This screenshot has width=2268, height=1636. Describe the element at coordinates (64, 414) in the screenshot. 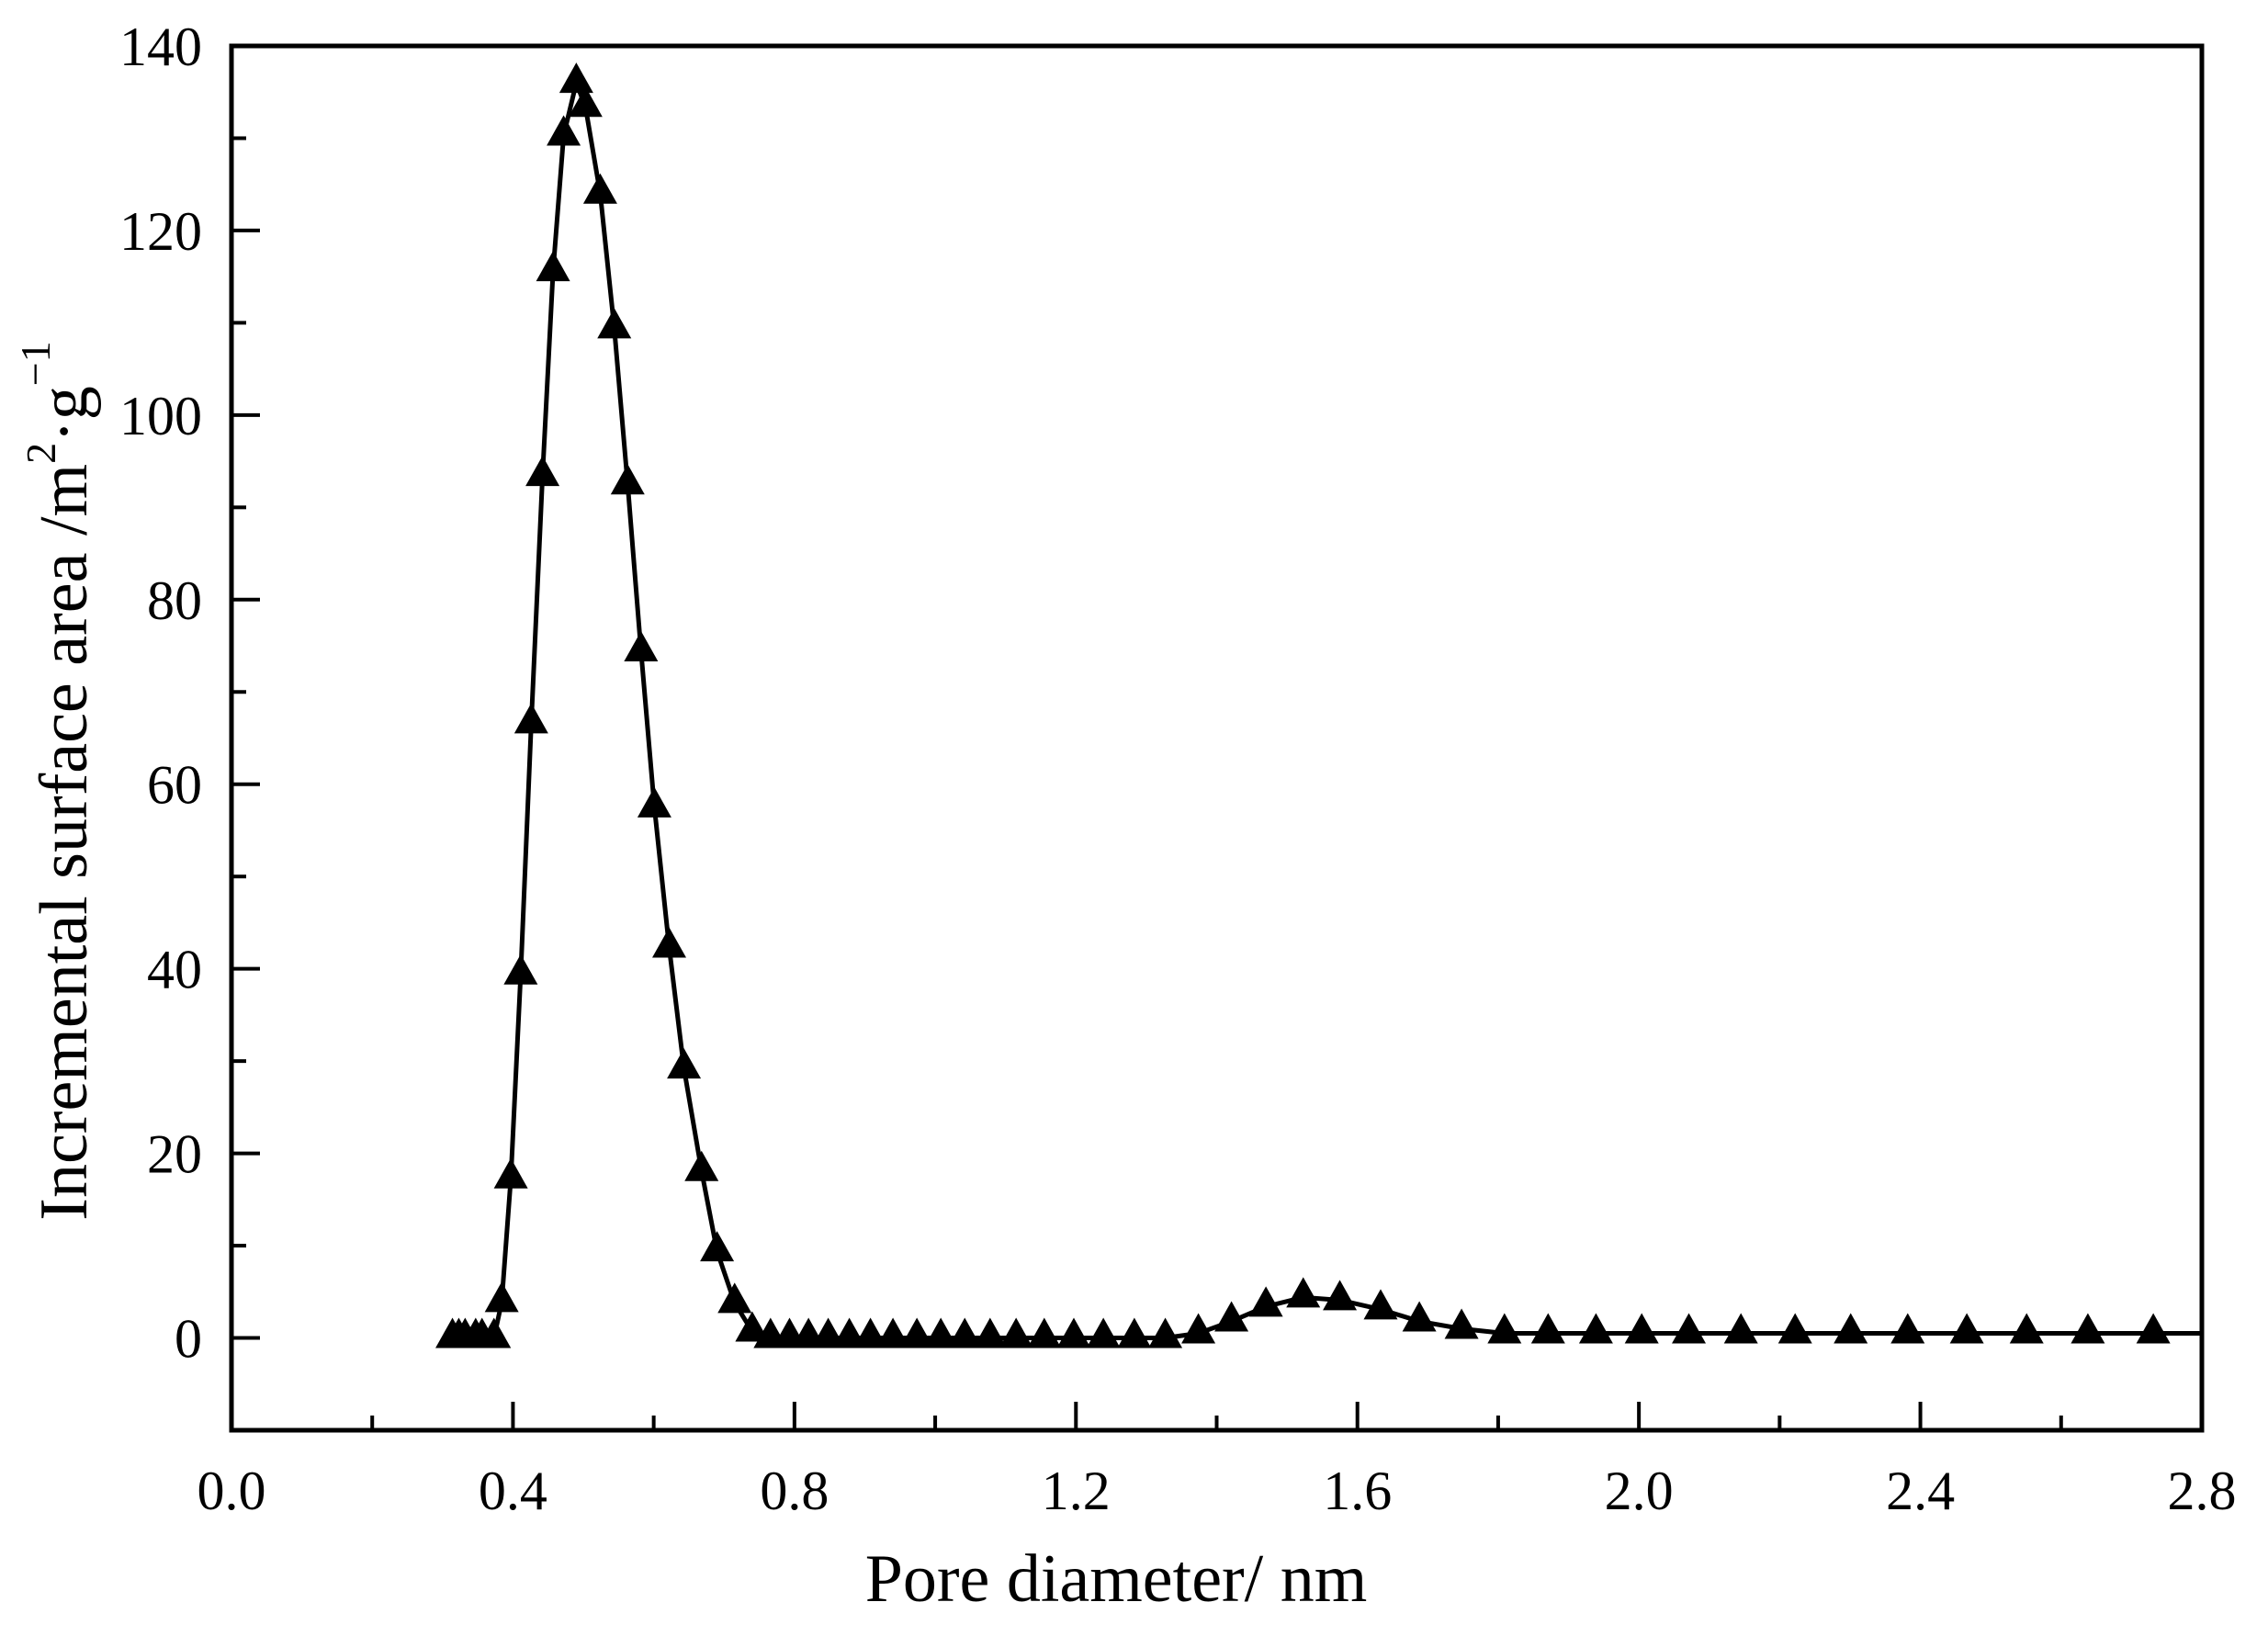

I see `y-axis-title-mid: ·g` at that location.